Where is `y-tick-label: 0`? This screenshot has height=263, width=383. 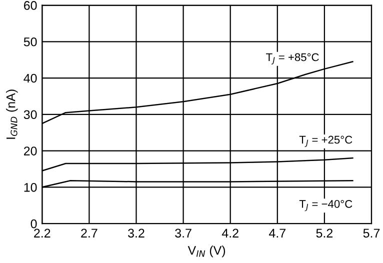
y-tick-label: 0 is located at coordinates (33, 223).